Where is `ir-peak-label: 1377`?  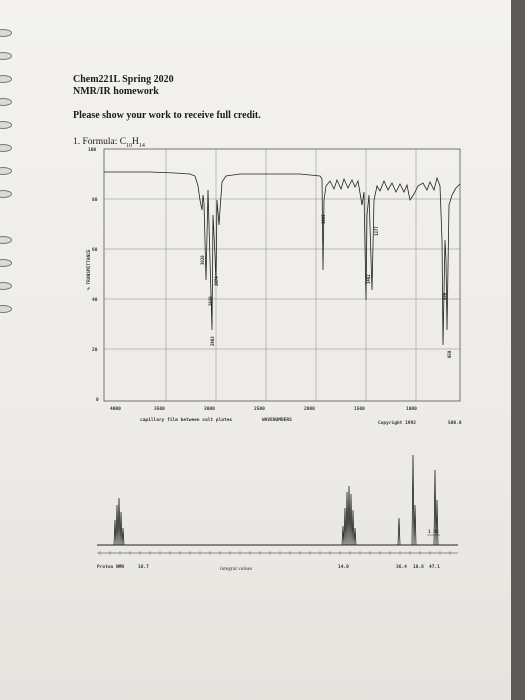
ir-peak-label: 1377 is located at coordinates (376, 231).